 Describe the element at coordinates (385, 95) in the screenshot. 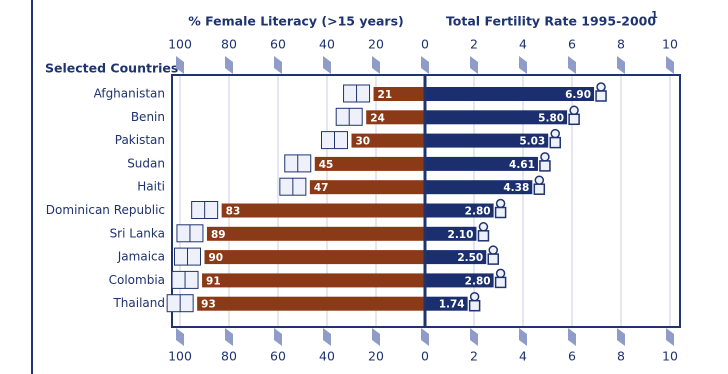

I see `value-label: 21` at that location.